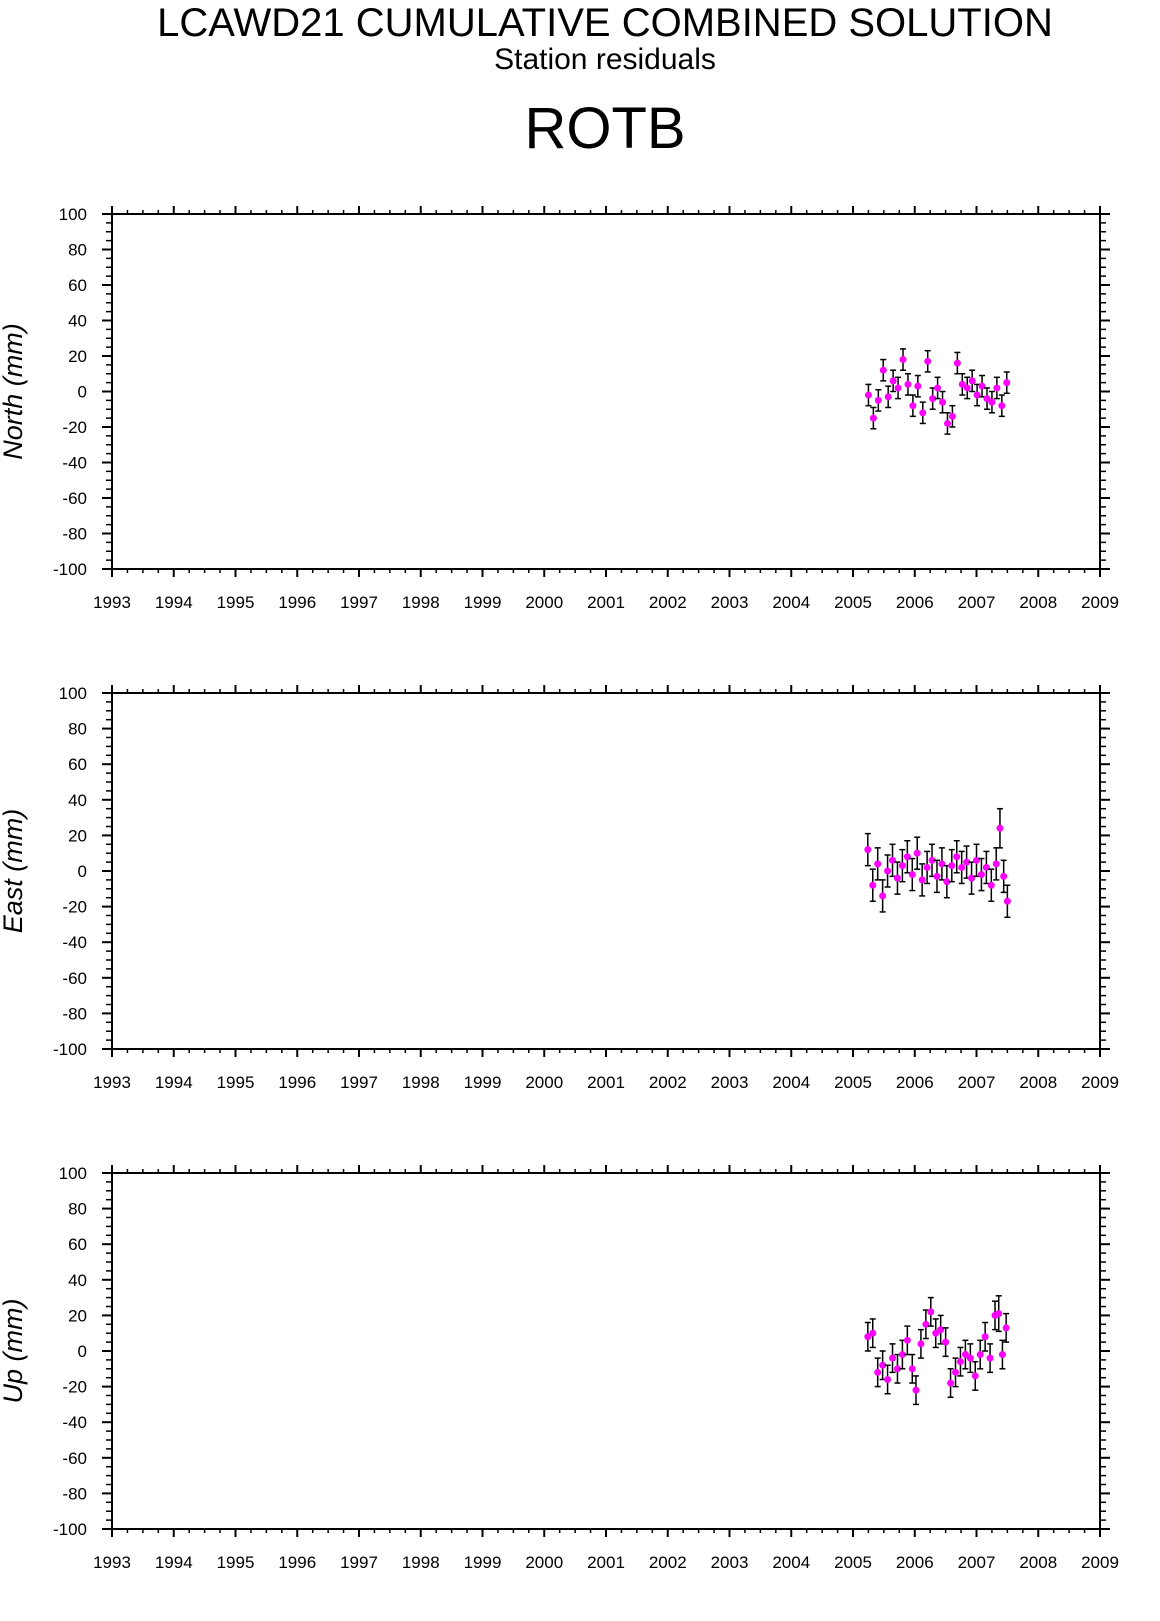 Image resolution: width=1160 pixels, height=1621 pixels. I want to click on x-tick-label: 2003, so click(730, 602).